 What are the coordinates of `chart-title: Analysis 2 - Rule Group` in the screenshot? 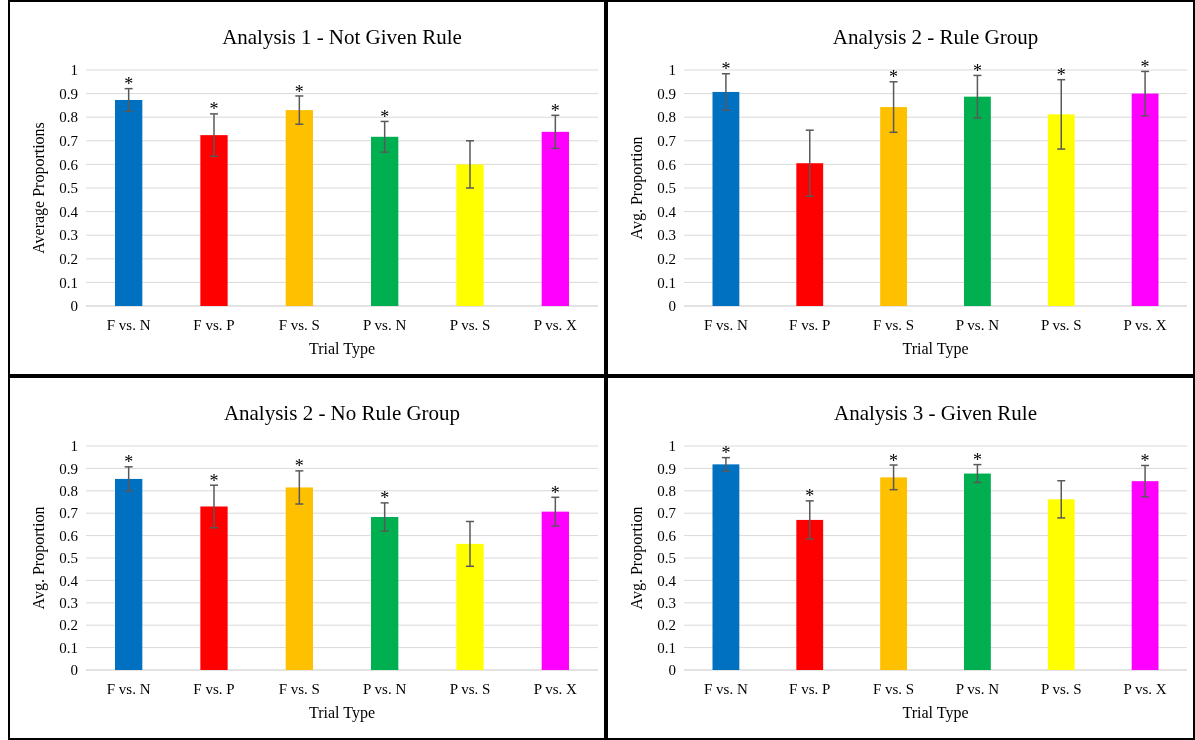 It's located at (935, 37).